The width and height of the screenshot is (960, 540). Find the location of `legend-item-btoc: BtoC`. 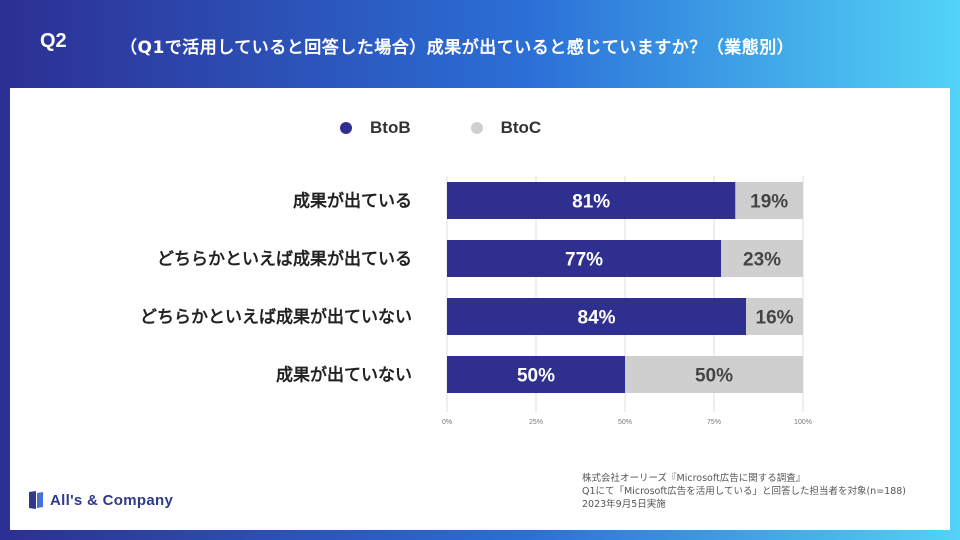

legend-item-btoc: BtoC is located at coordinates (506, 128).